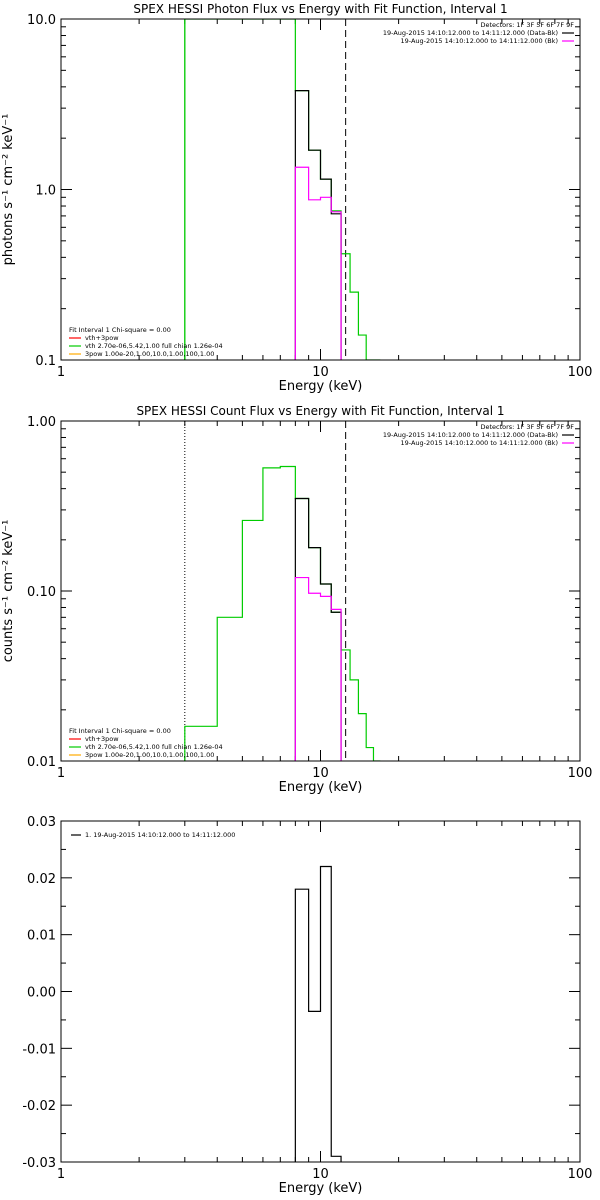 This screenshot has width=600, height=1200. What do you see at coordinates (41, 422) in the screenshot?
I see `y-tick-label: 1.00` at bounding box center [41, 422].